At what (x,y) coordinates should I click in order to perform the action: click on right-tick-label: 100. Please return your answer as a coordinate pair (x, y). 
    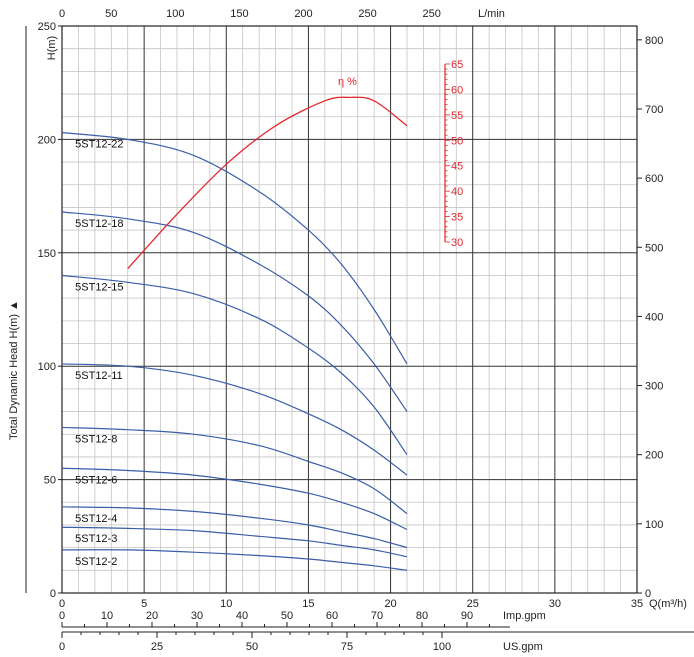
    Looking at the image, I should click on (654, 525).